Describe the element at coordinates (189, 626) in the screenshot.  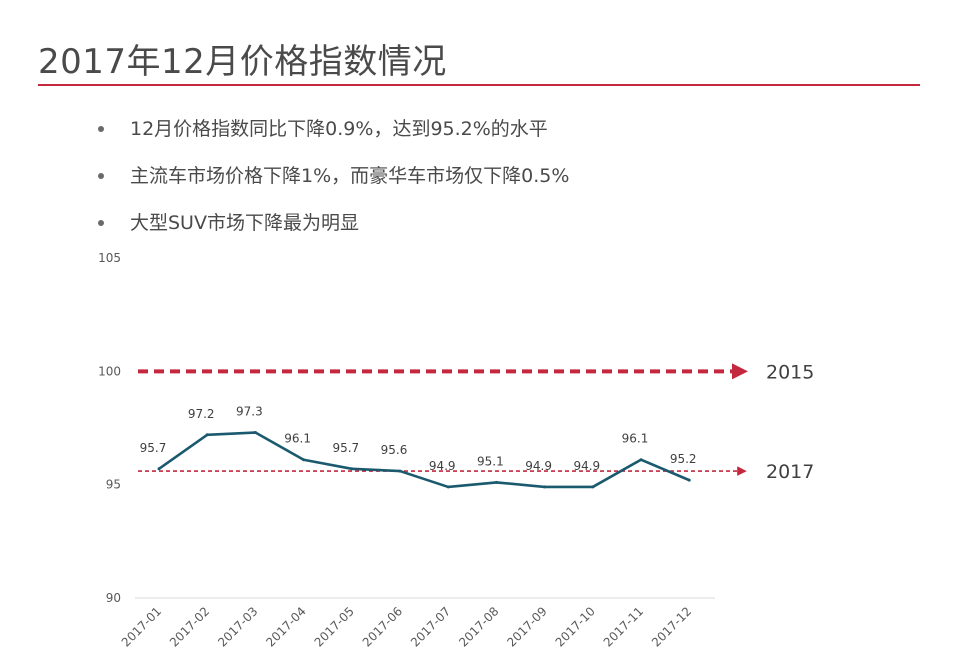
I see `x-tick-label: 2017-02` at that location.